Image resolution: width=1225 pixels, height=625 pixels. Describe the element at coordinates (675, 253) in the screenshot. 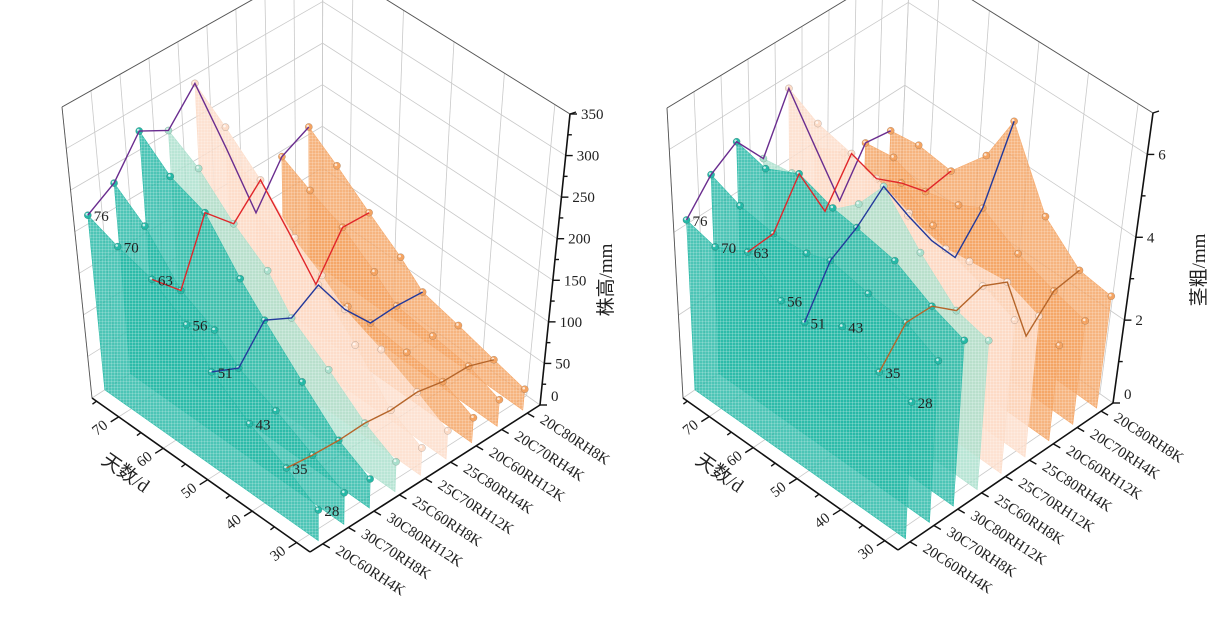

I see `frame-left-edge` at that location.